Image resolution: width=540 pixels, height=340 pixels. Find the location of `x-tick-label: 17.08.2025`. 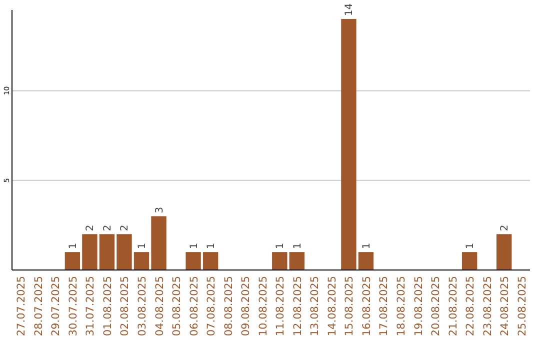

x-tick-label: 17.08.2025 is located at coordinates (384, 306).